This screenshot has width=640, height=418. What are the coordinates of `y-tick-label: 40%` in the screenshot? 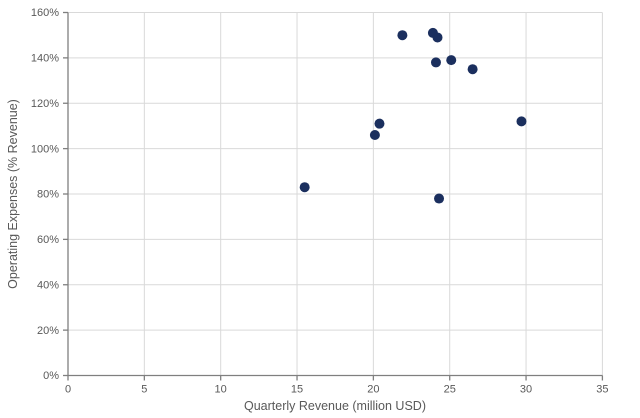 It's located at (48, 285).